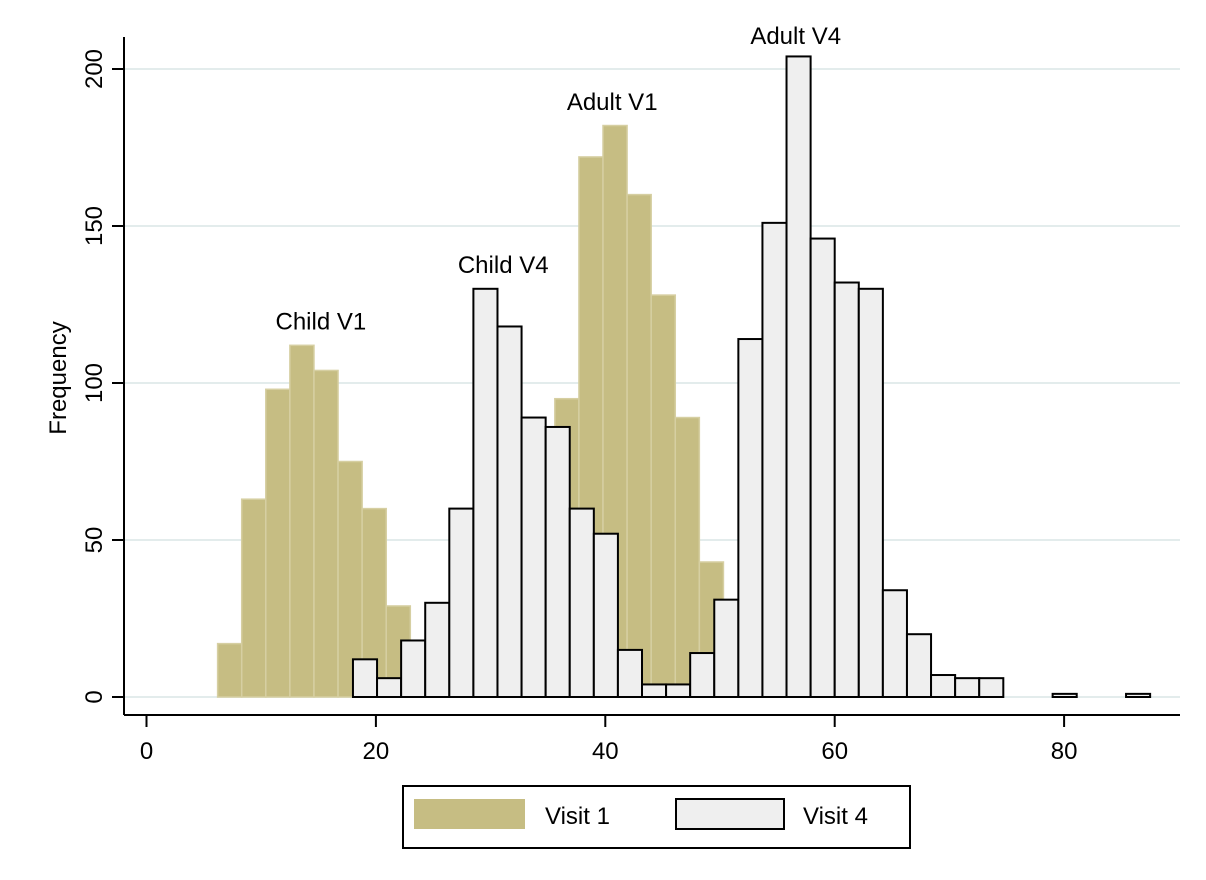  I want to click on y-tick-label-200: 200, so click(94, 69).